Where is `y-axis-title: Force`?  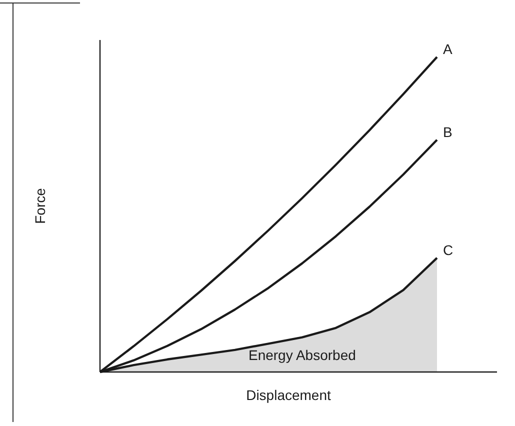
y-axis-title: Force is located at coordinates (40, 206).